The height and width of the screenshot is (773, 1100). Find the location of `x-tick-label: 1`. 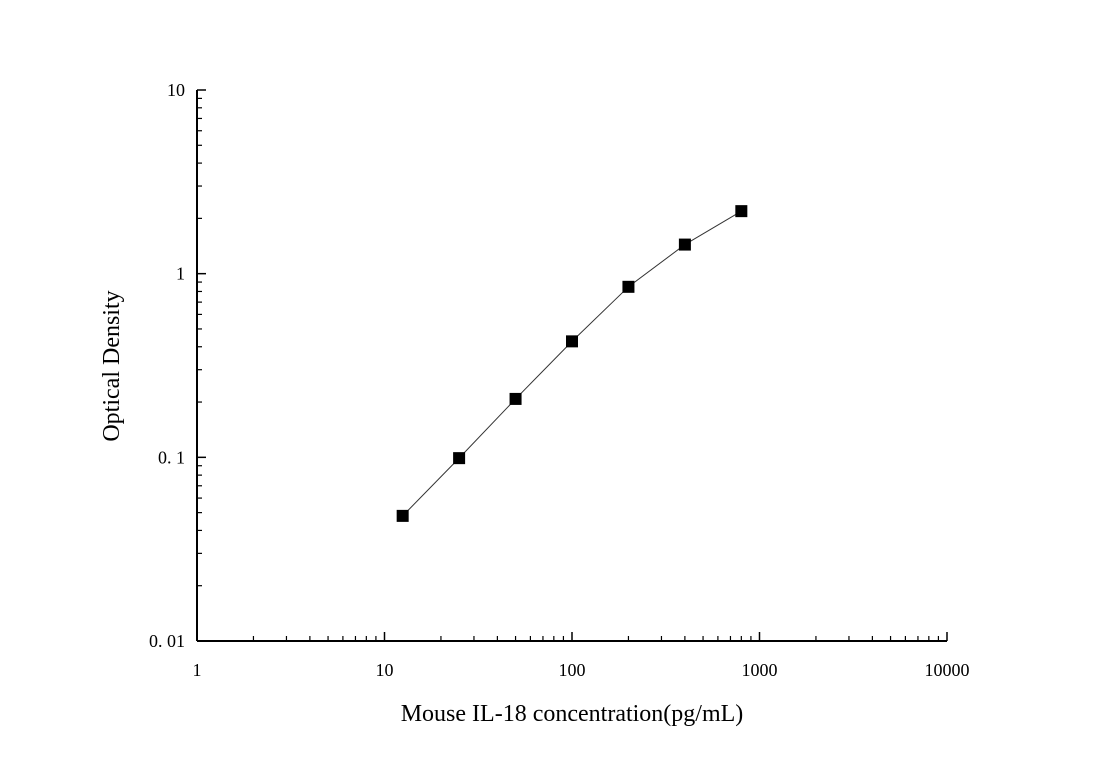

x-tick-label: 1 is located at coordinates (197, 670).